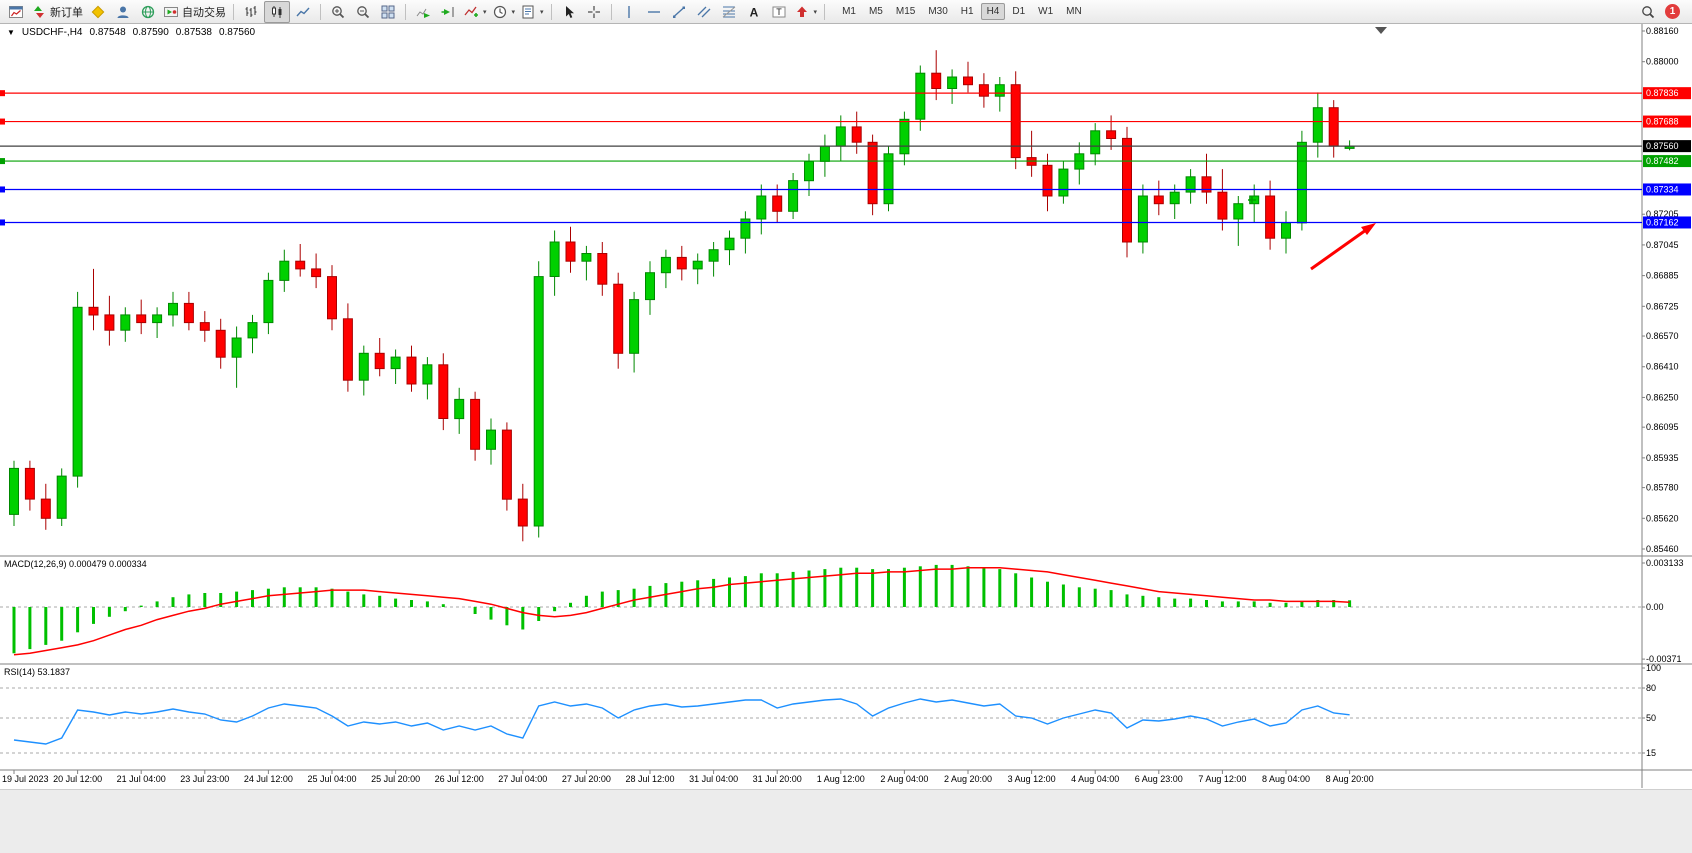 The image size is (1692, 853). What do you see at coordinates (16, 12) in the screenshot?
I see `new-chart-button` at bounding box center [16, 12].